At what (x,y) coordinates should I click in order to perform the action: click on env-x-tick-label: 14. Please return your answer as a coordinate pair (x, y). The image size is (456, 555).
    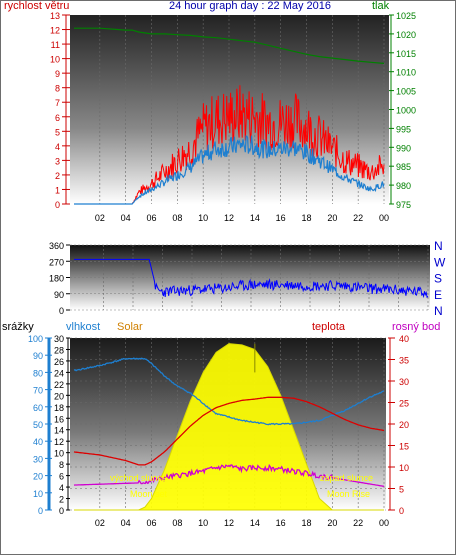
    Looking at the image, I should click on (255, 523).